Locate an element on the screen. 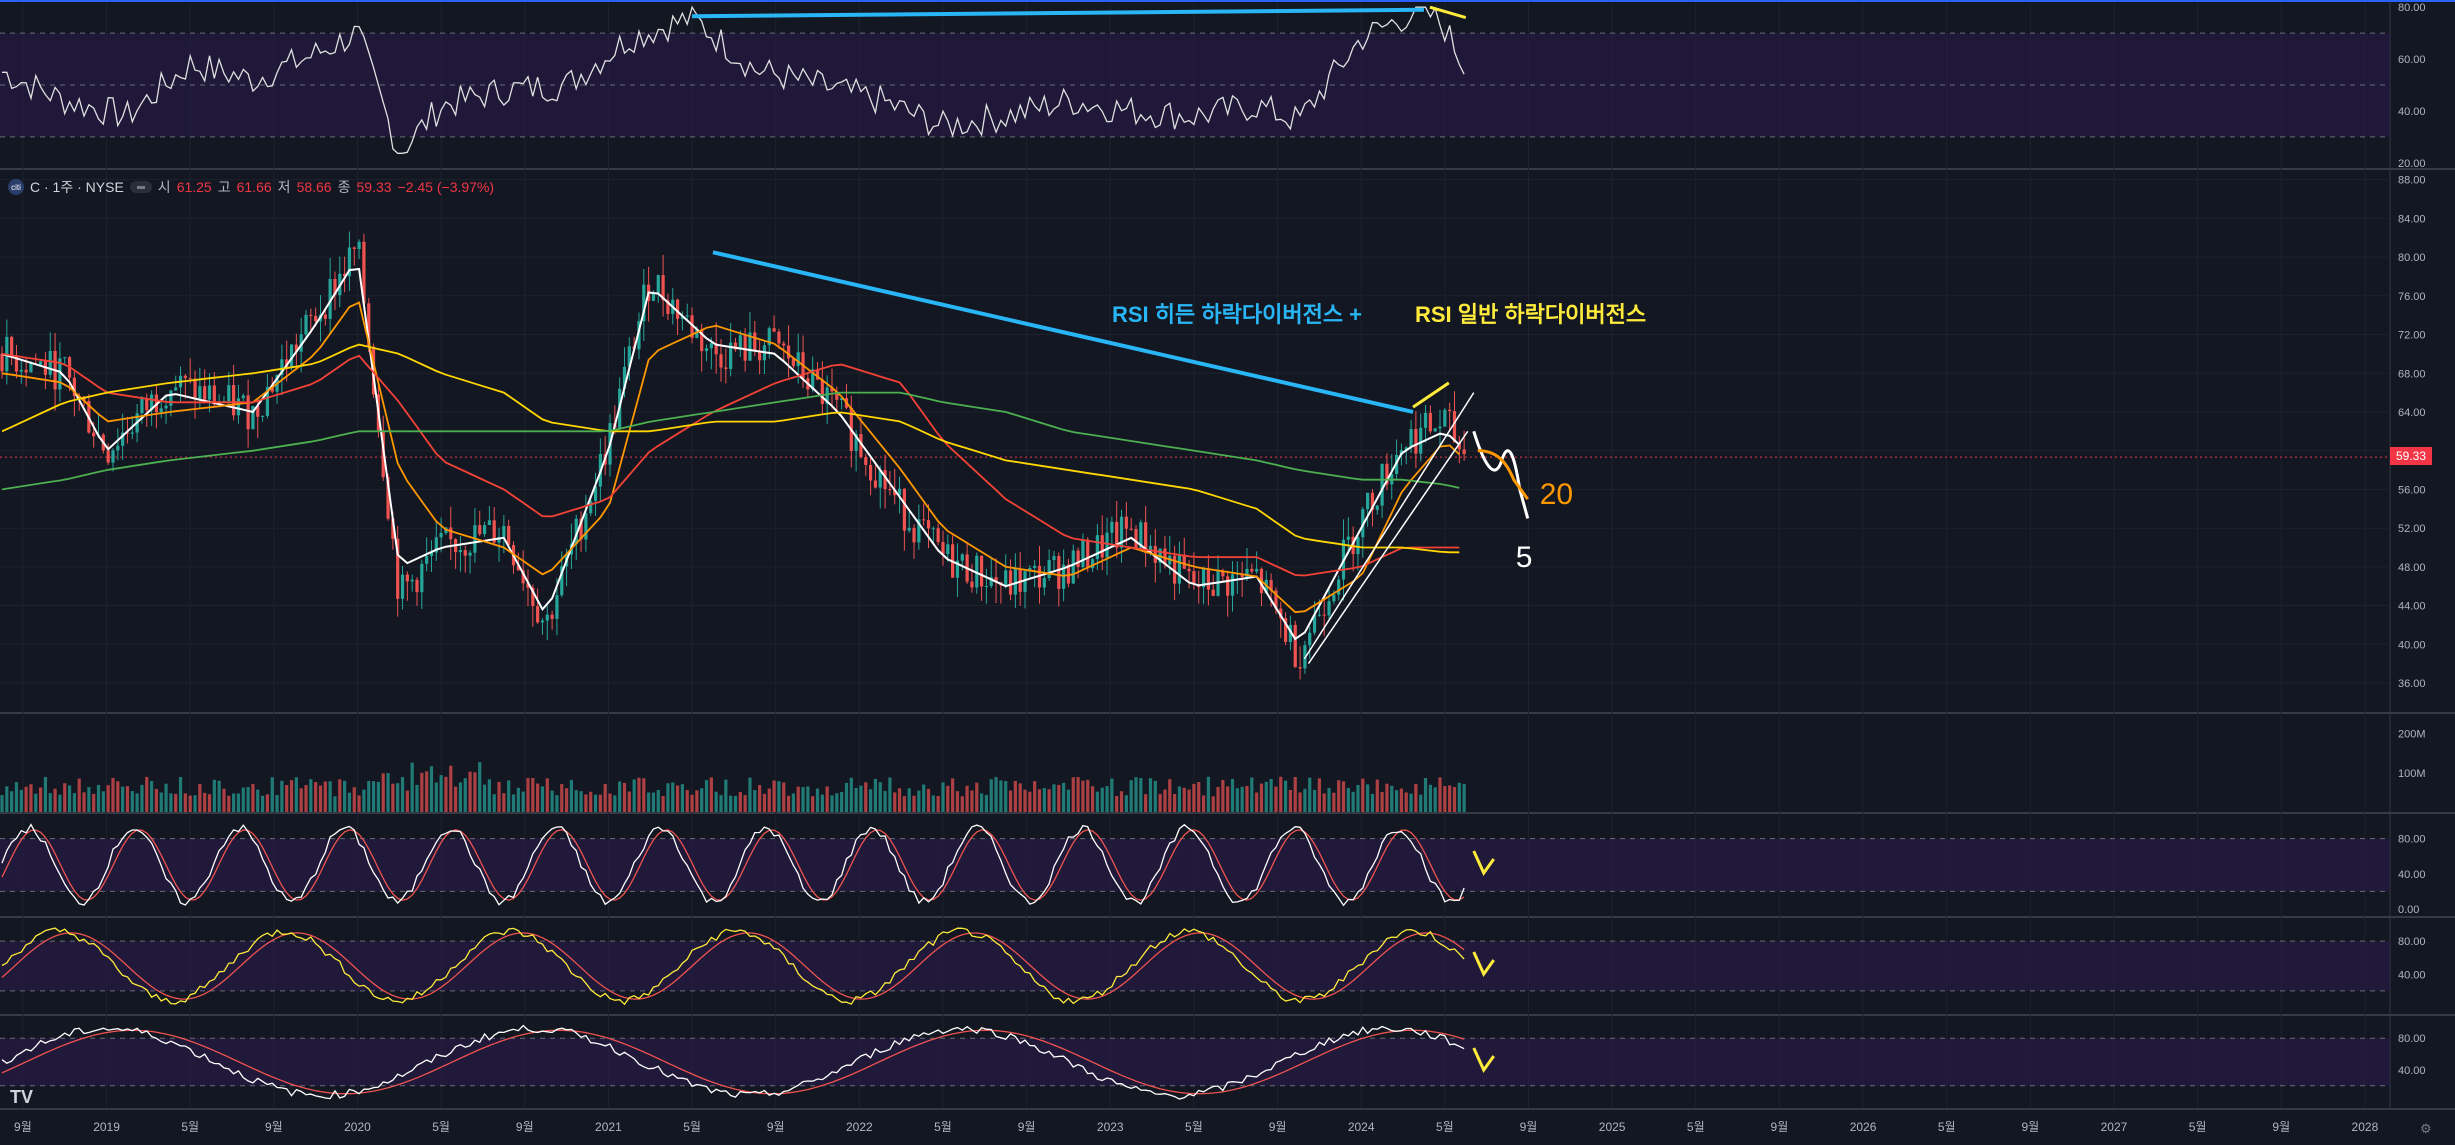  ohlc-high-label: 고 is located at coordinates (224, 187).